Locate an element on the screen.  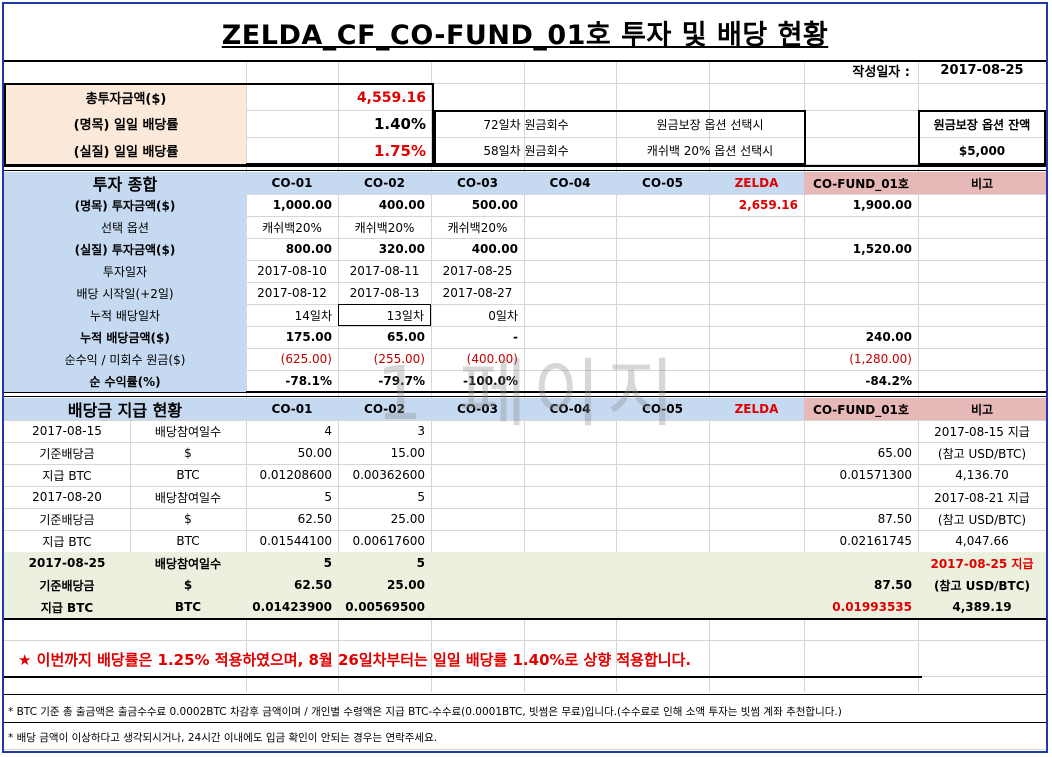
invest-cell: 2017-08-12 is located at coordinates (292, 293).